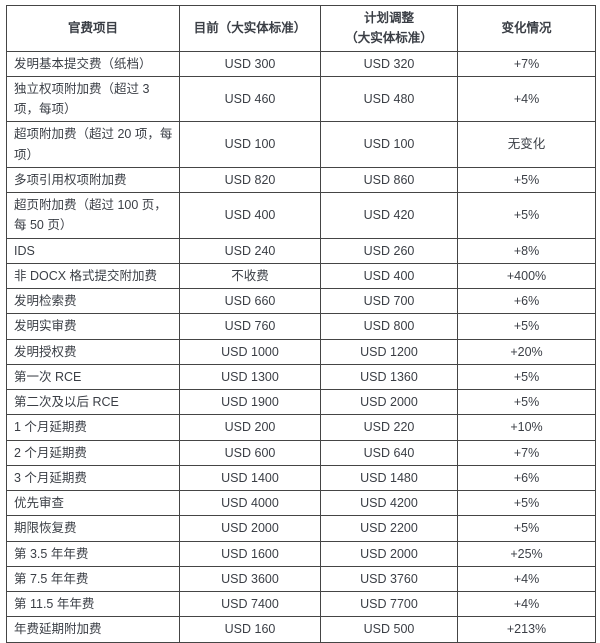 This screenshot has height=643, width=600. I want to click on table-row: 发明实审费 USD 760 USD 800 +5%, so click(301, 326).